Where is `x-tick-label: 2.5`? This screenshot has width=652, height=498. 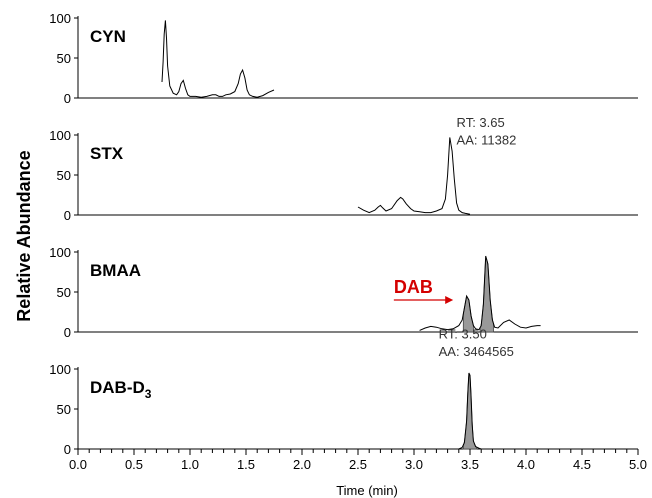
x-tick-label: 2.5 is located at coordinates (358, 464).